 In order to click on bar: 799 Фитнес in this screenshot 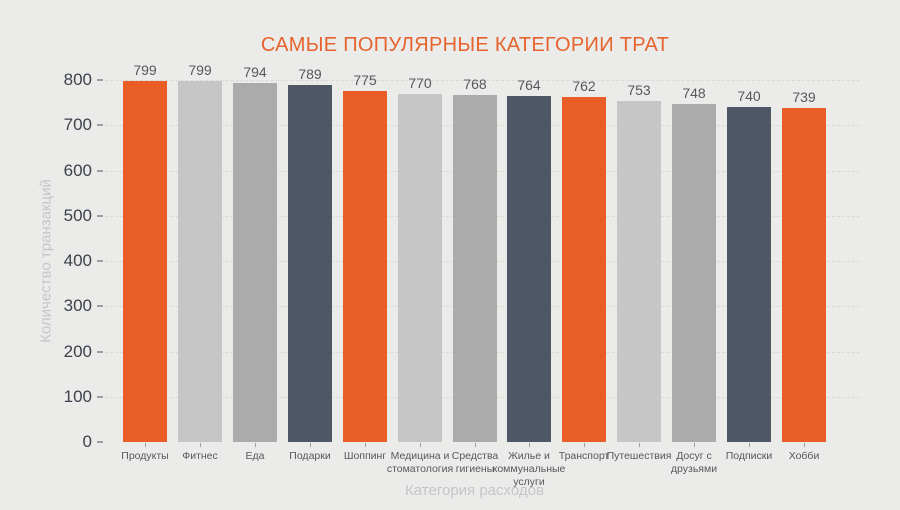, I will do `click(200, 262)`.